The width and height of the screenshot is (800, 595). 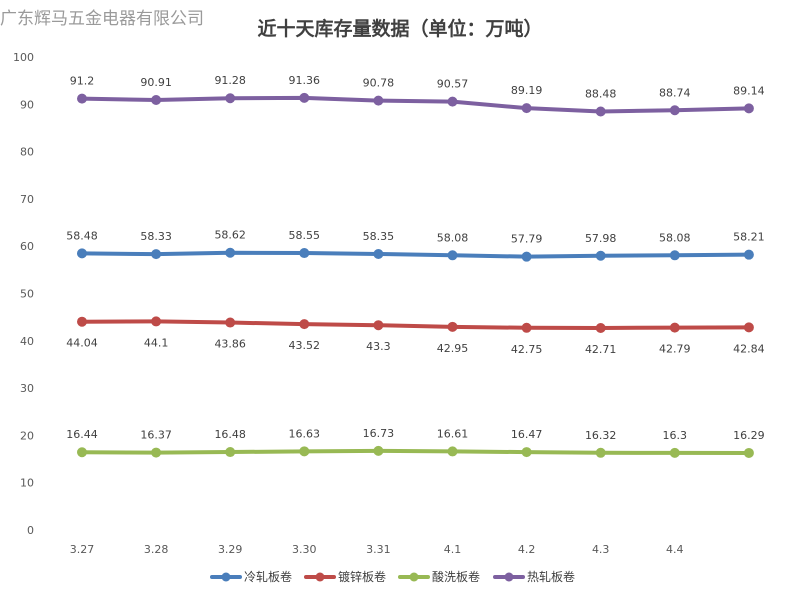 What do you see at coordinates (305, 80) in the screenshot?
I see `data-label: 91.36` at bounding box center [305, 80].